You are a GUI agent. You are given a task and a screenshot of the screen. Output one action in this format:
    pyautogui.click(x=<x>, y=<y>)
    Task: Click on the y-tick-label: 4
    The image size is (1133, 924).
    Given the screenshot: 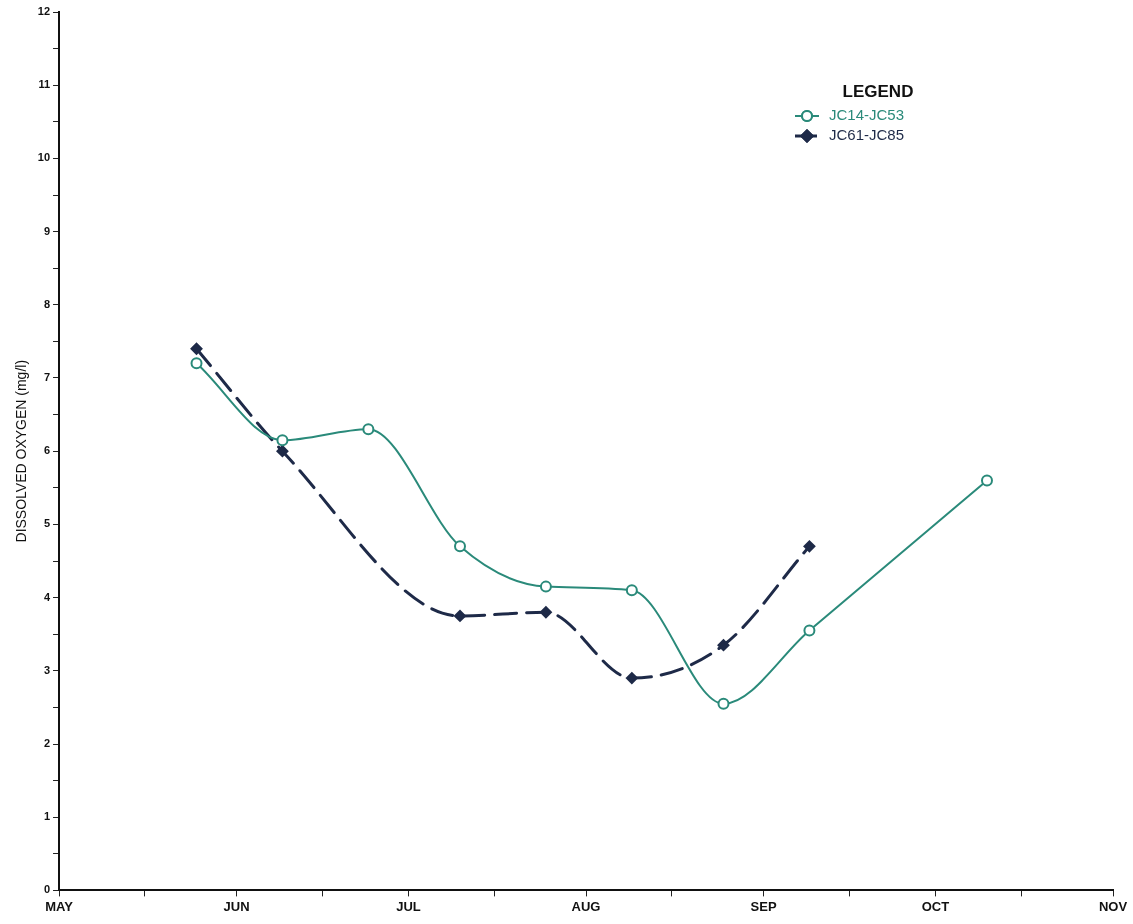 What is the action you would take?
    pyautogui.click(x=47, y=596)
    